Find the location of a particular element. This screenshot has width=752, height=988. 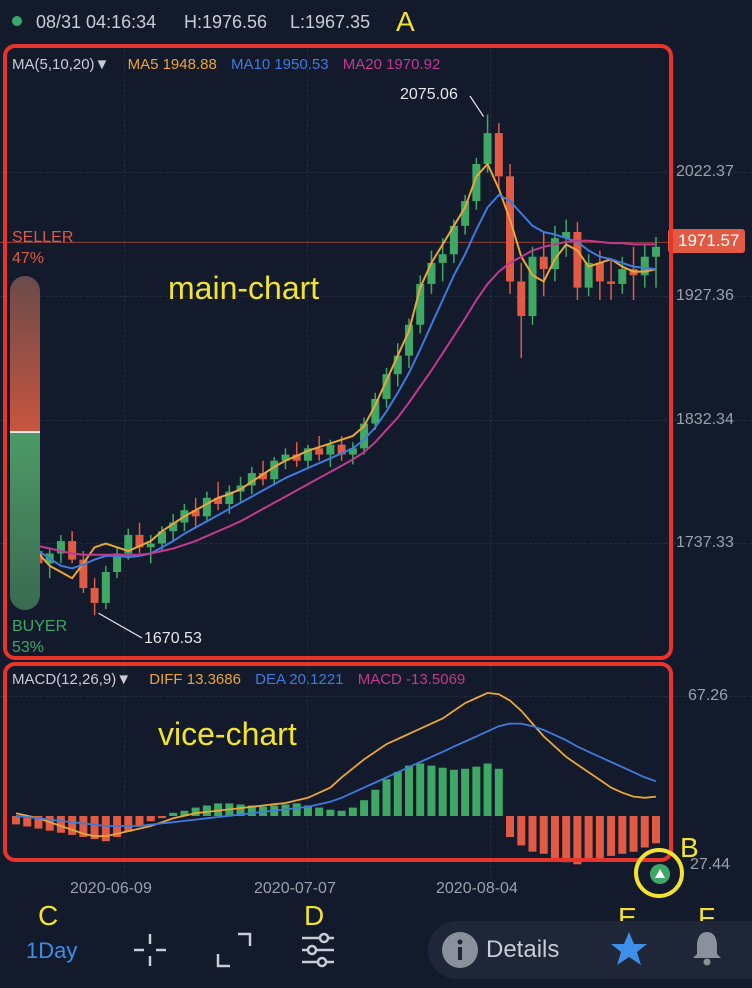

current-price-tag: 1971.57 is located at coordinates (707, 241).